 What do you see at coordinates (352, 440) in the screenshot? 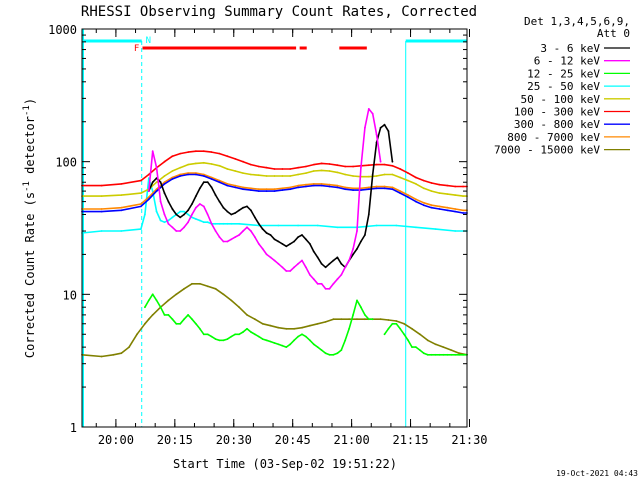
I see `x-tick-label: 21:00` at bounding box center [352, 440].